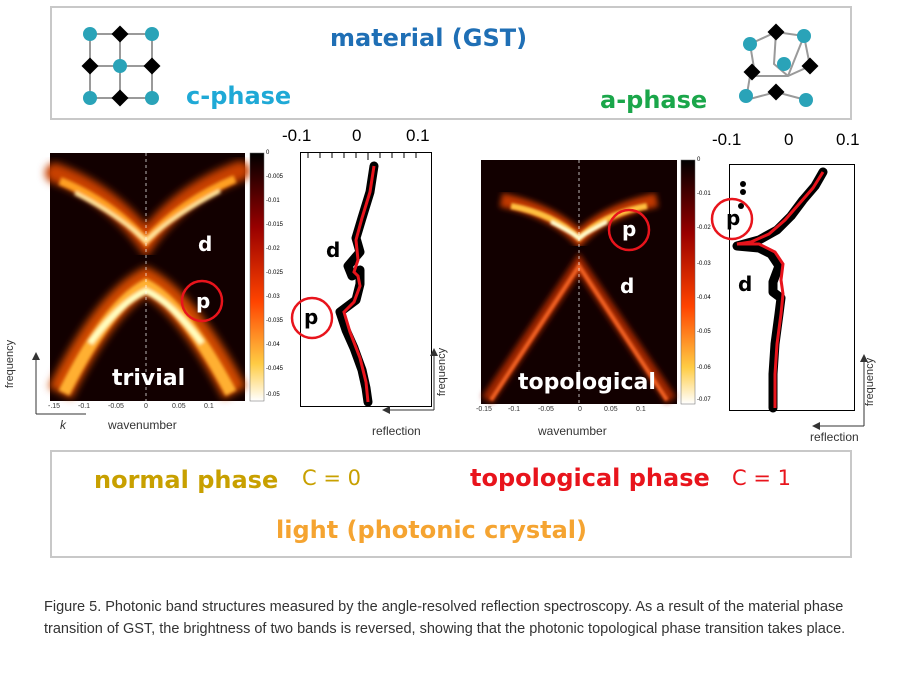 Image resolution: width=900 pixels, height=674 pixels. I want to click on k-label: k, so click(63, 425).